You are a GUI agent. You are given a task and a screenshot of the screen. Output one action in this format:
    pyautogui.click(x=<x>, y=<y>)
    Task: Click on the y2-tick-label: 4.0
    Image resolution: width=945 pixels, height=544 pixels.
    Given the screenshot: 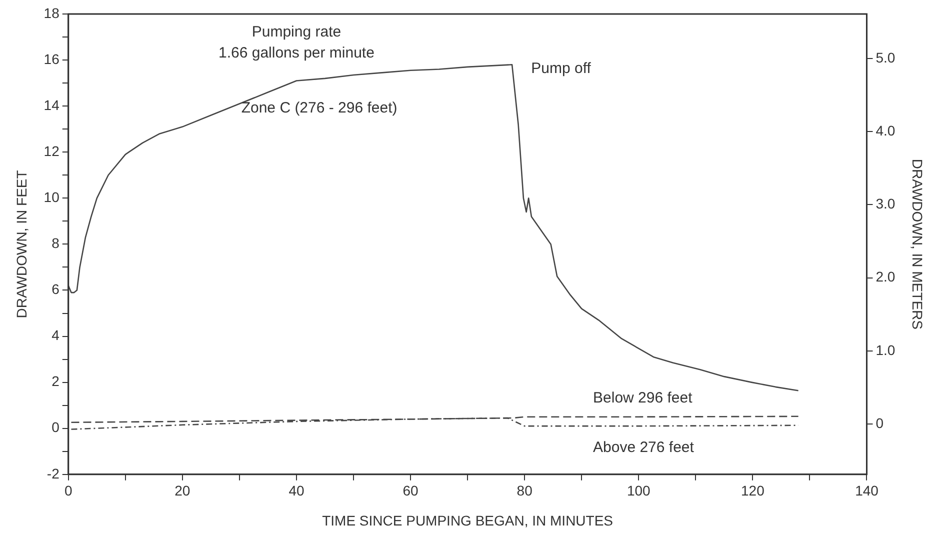 What is the action you would take?
    pyautogui.click(x=886, y=130)
    